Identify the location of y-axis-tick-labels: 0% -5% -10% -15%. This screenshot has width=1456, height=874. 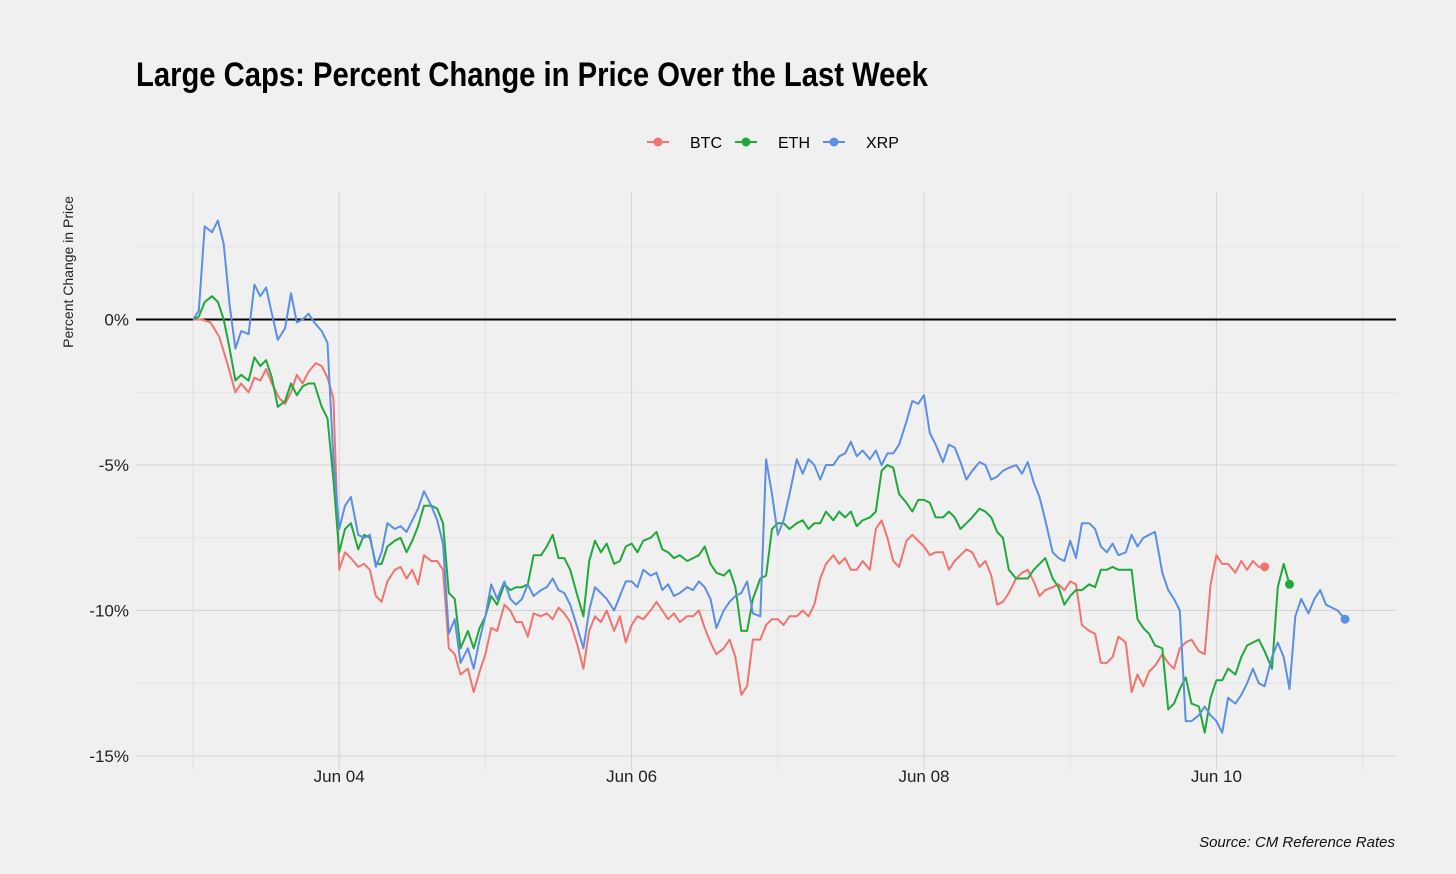
(109, 539).